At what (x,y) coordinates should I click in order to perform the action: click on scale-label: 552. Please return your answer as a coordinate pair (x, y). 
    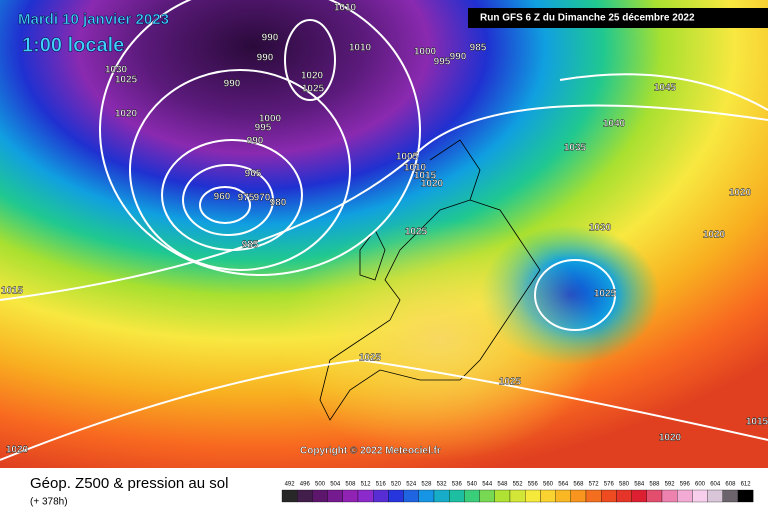
    Looking at the image, I should click on (518, 485).